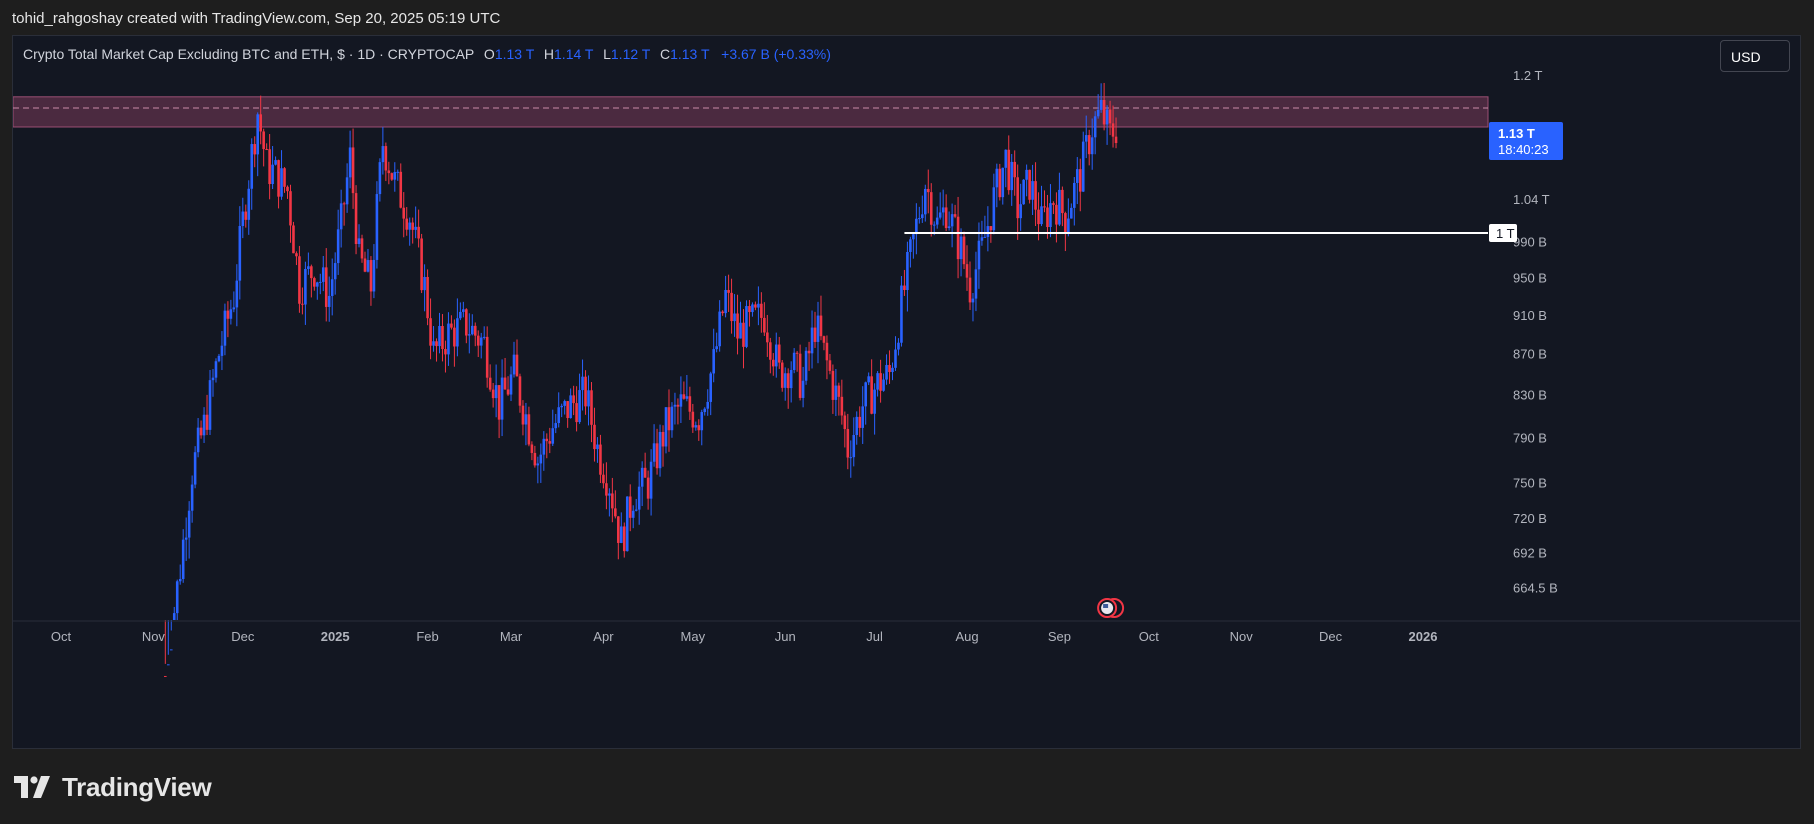  Describe the element at coordinates (1755, 56) in the screenshot. I see `currency-button: USD` at that location.